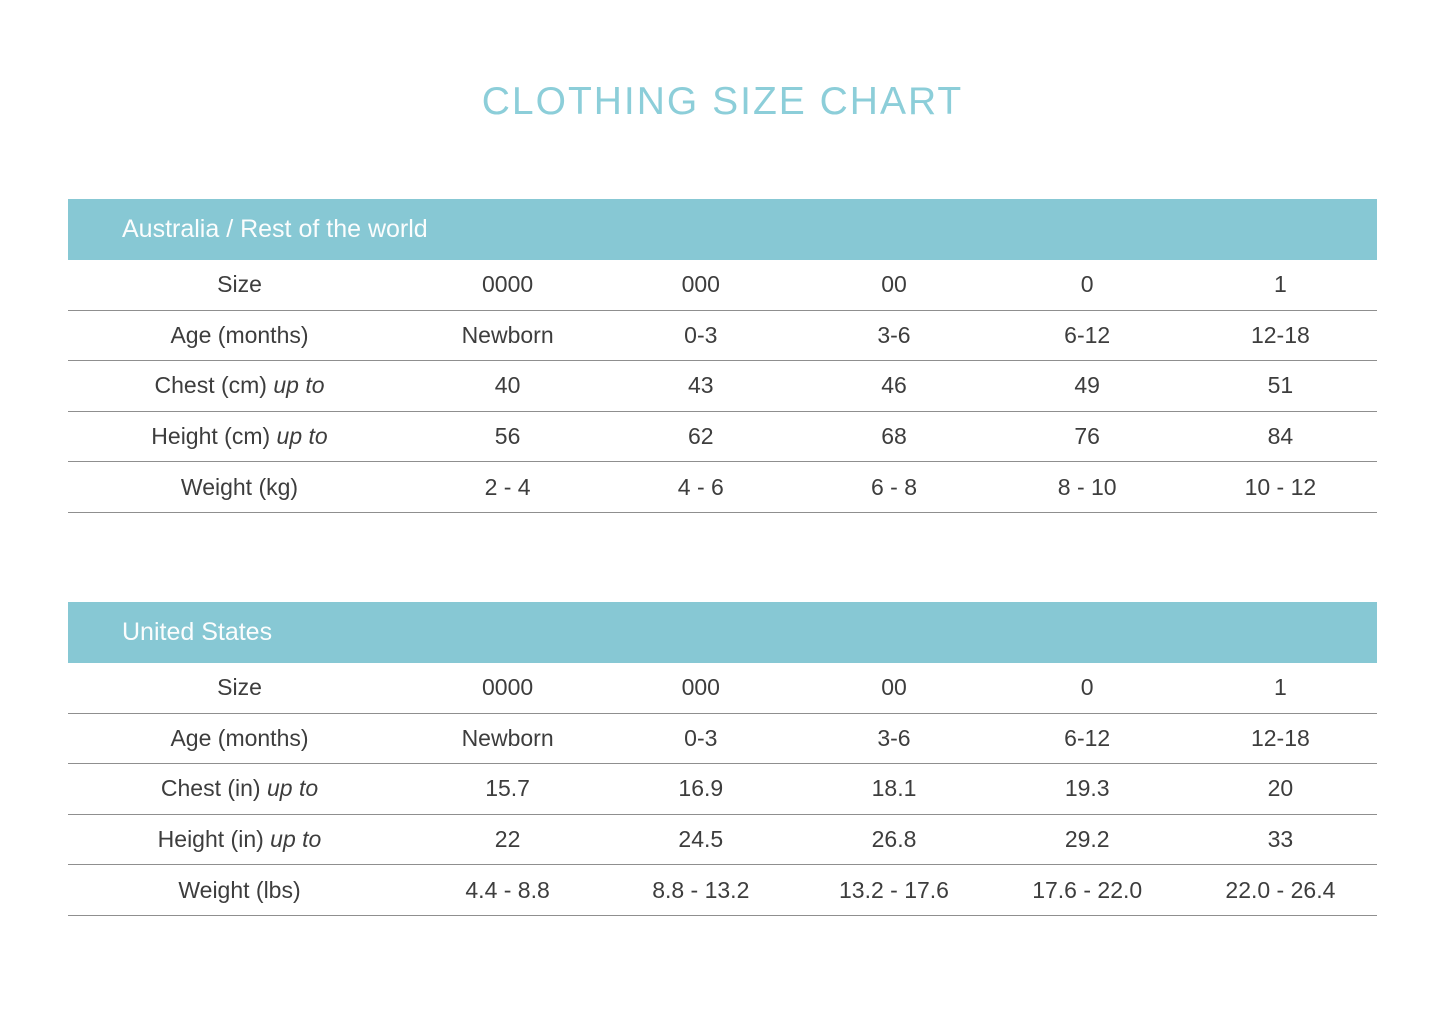  What do you see at coordinates (239, 889) in the screenshot?
I see `row-label: Weight (lbs)` at bounding box center [239, 889].